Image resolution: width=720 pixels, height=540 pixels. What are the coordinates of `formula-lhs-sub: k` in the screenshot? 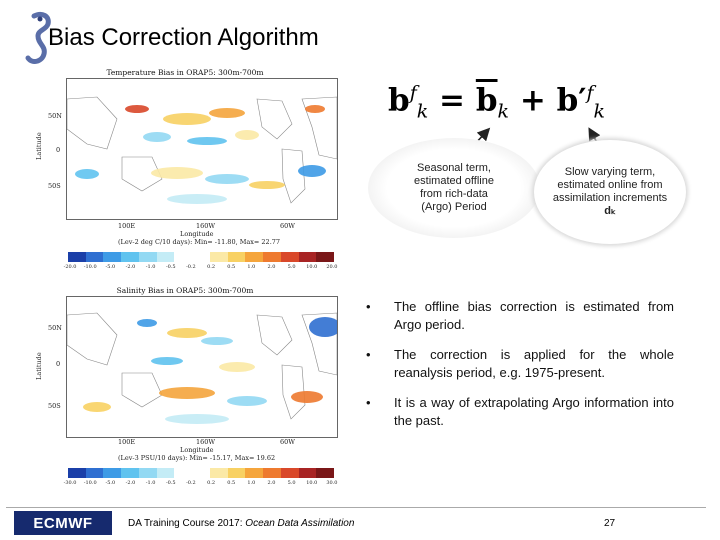 It's located at (422, 111).